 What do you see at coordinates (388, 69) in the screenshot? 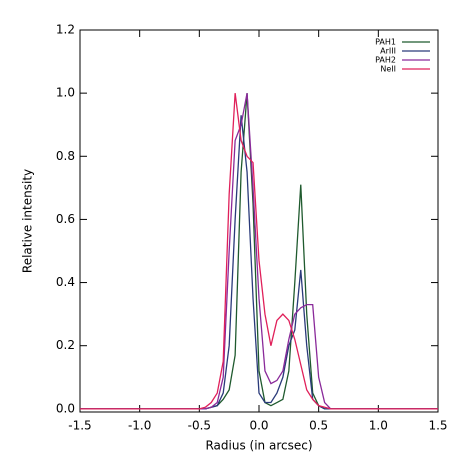
I see `legend-label: NeII` at bounding box center [388, 69].